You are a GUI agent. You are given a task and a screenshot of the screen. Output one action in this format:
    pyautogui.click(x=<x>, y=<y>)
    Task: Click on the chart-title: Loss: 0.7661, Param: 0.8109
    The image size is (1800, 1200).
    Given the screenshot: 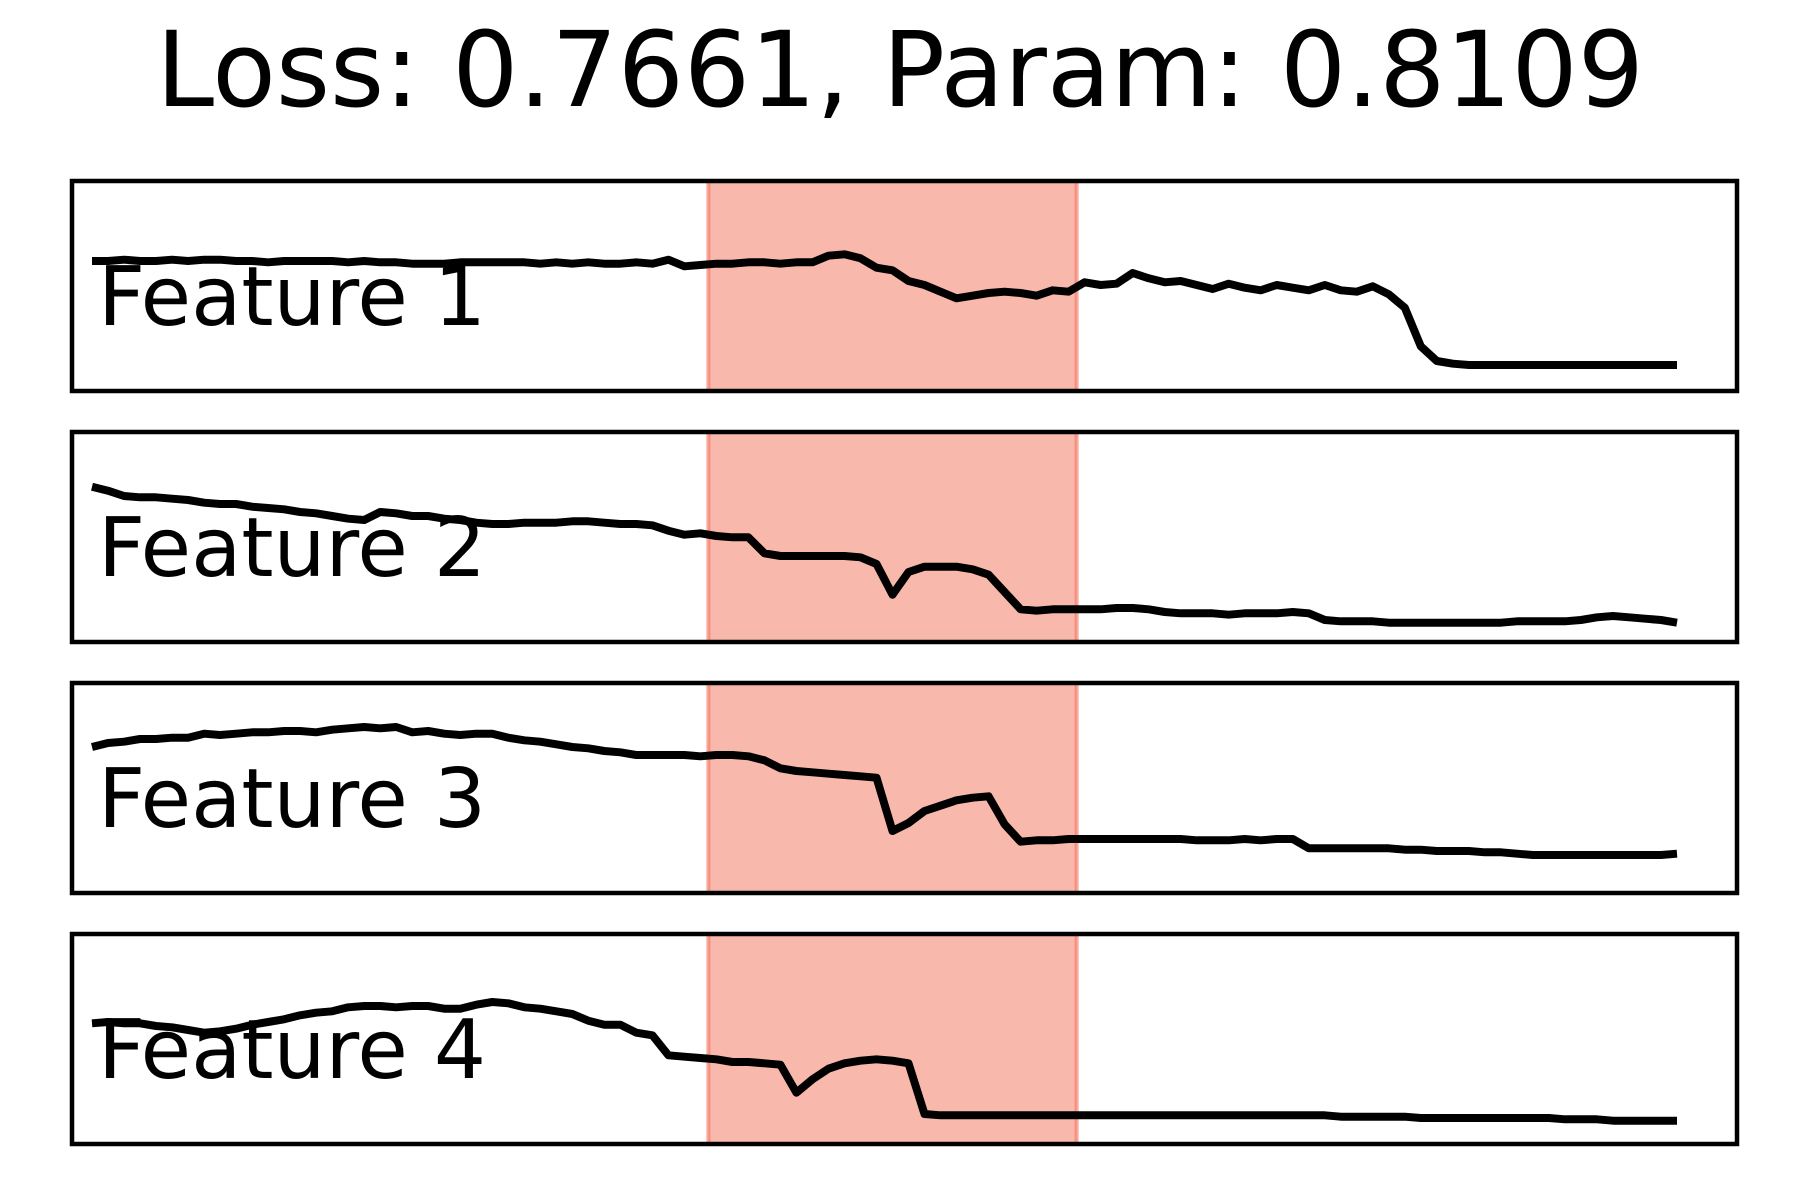 What is the action you would take?
    pyautogui.click(x=900, y=70)
    